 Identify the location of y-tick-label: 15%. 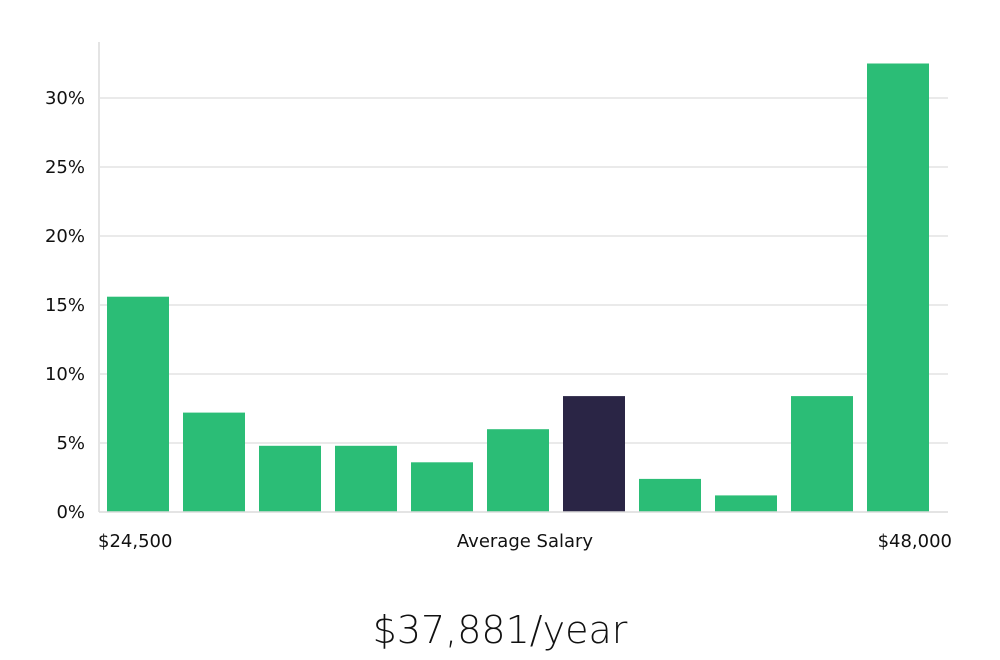
(65, 305).